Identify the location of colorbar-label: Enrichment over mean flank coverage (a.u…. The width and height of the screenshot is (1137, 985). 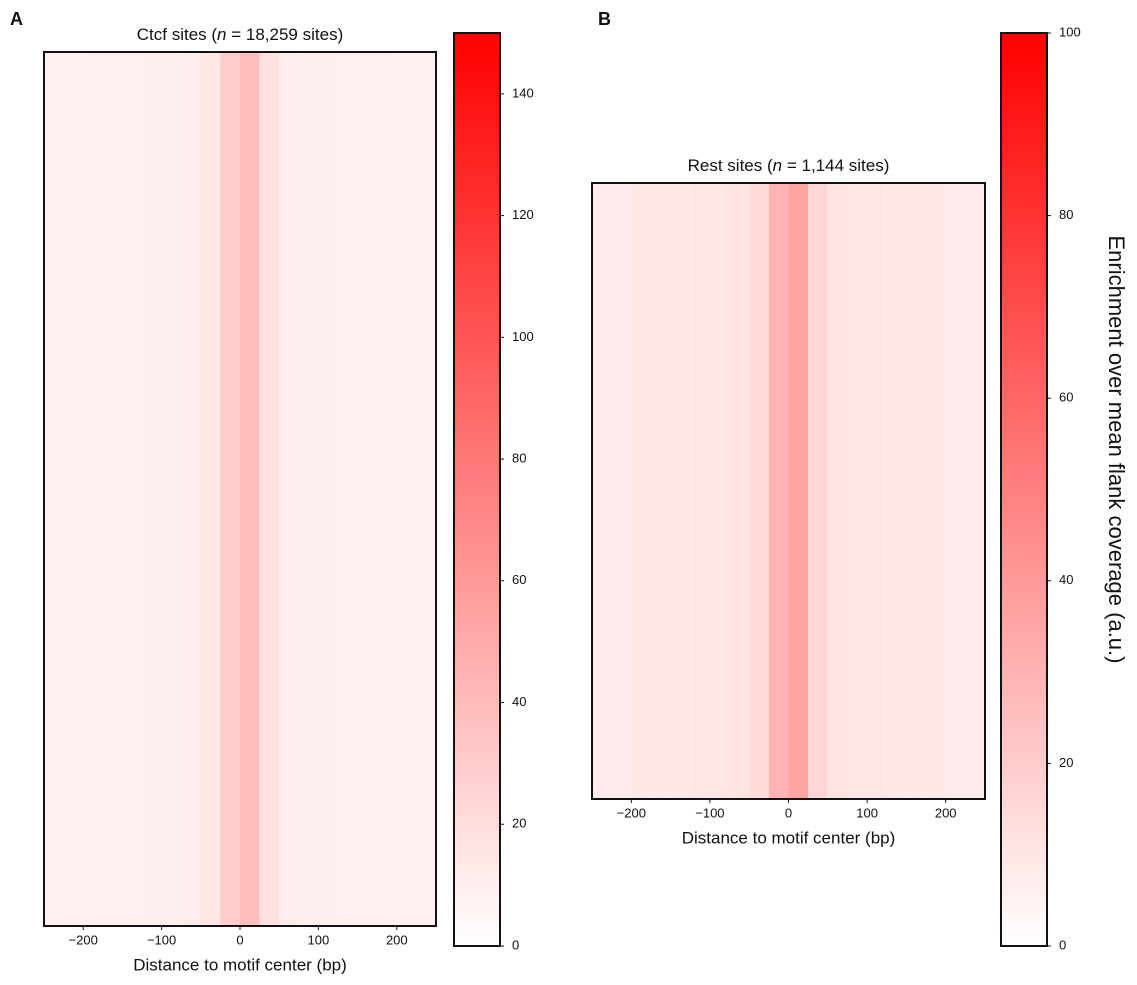
(1116, 450).